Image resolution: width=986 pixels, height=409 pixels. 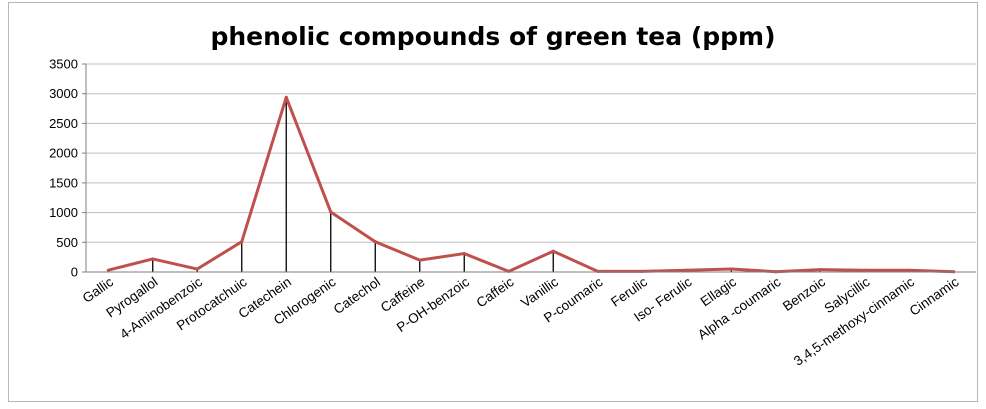 I want to click on y-tick-label: 1000, so click(x=63, y=212).